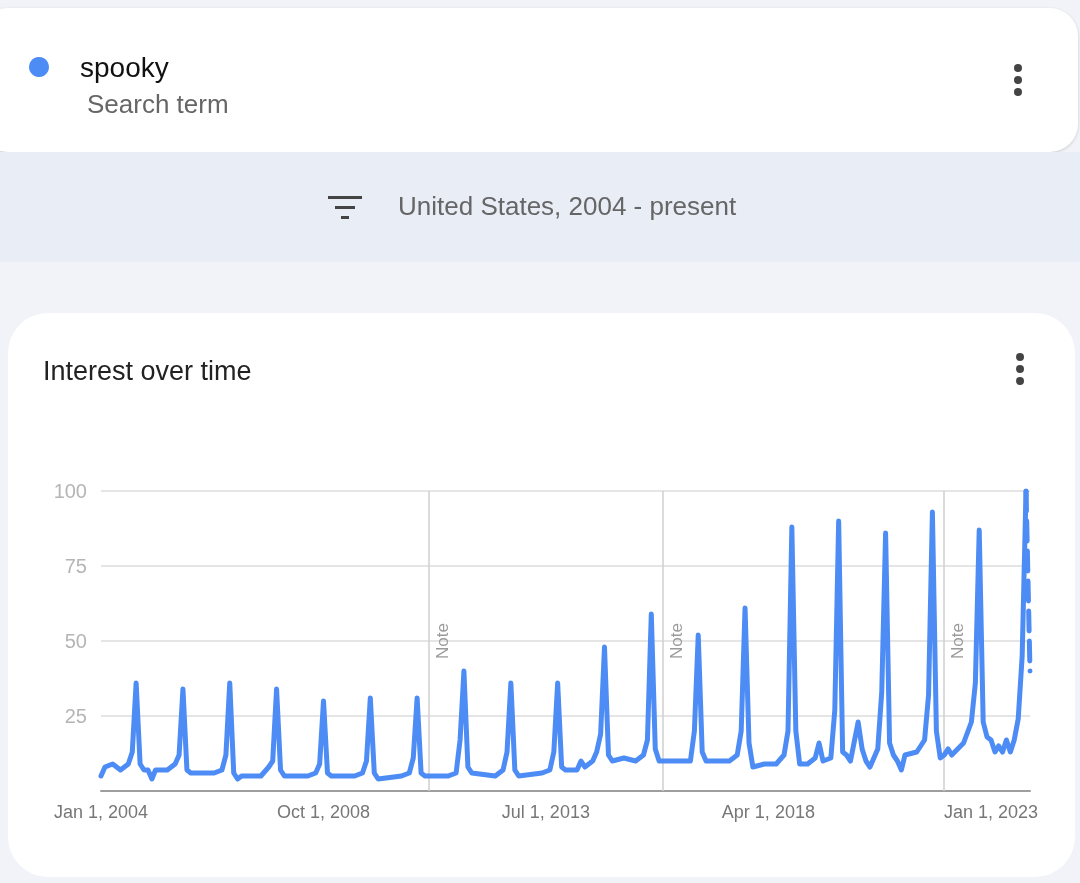  I want to click on x-tick-label: Oct 1, 2008, so click(323, 812).